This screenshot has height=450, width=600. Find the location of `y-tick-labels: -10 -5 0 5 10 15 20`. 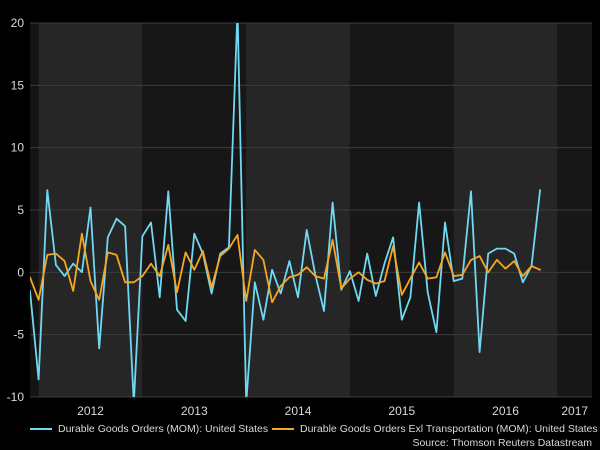

y-tick-labels: -10 -5 0 5 10 15 20 is located at coordinates (16, 210).